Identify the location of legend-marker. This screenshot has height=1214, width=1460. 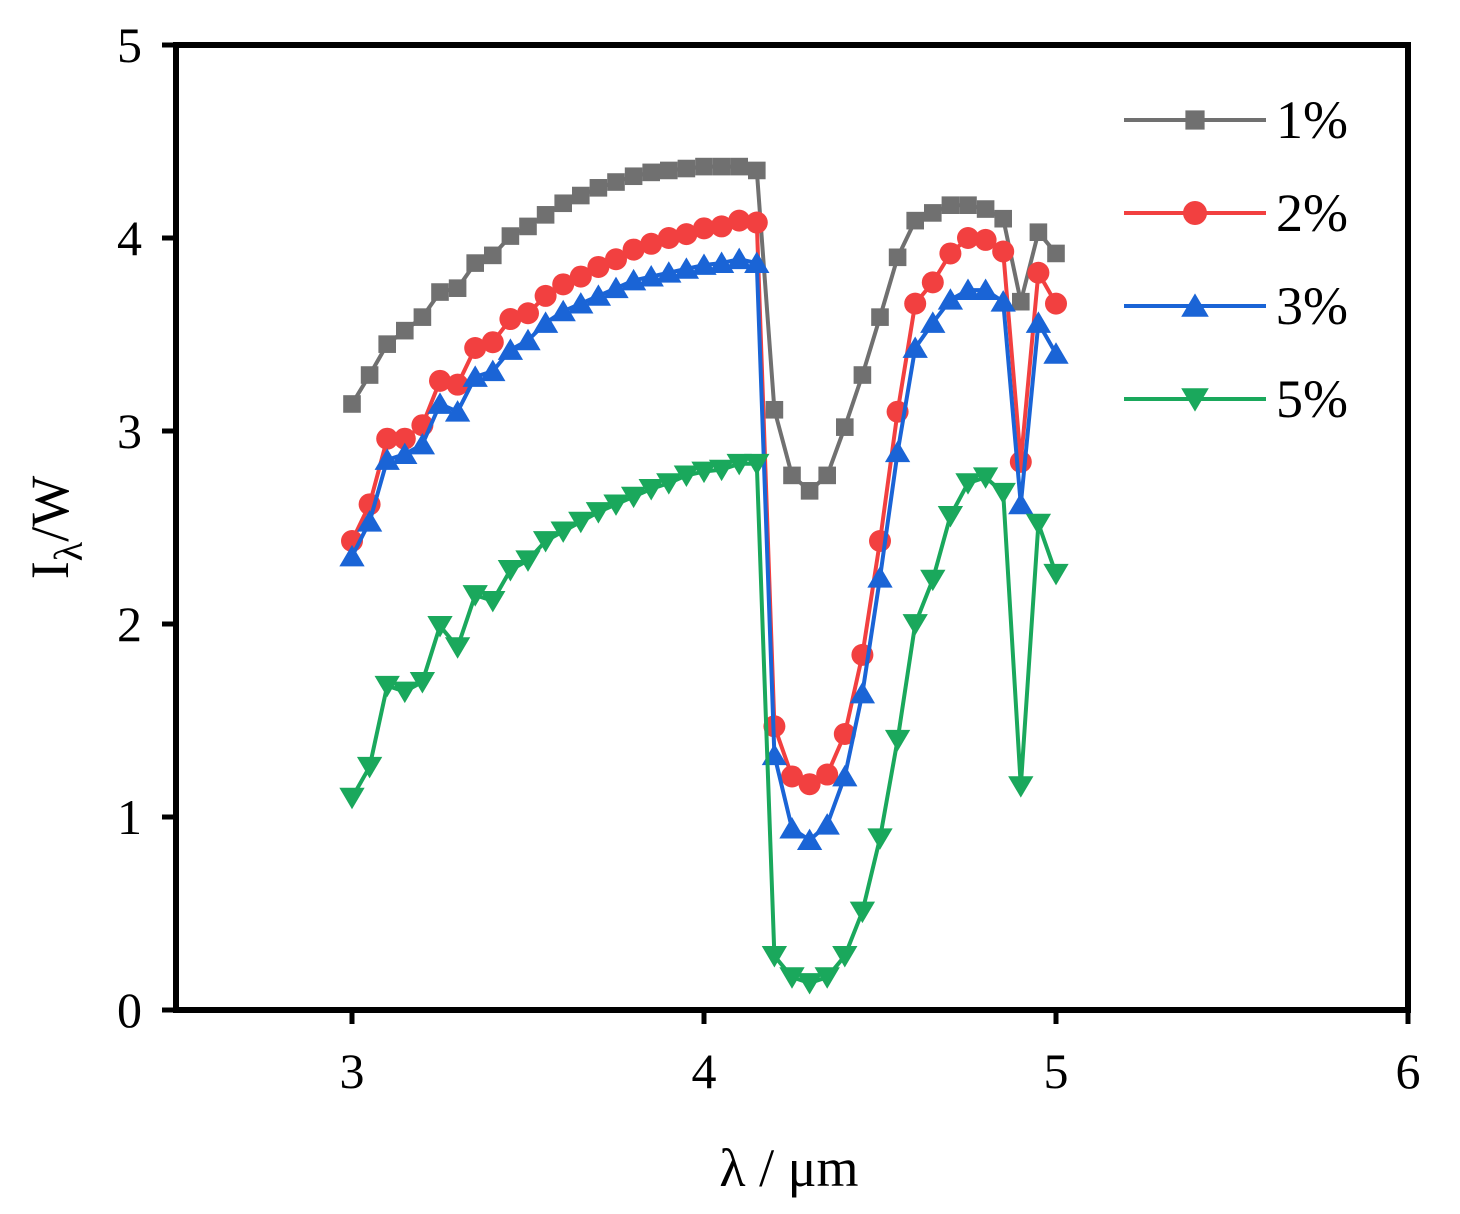
(1195, 213).